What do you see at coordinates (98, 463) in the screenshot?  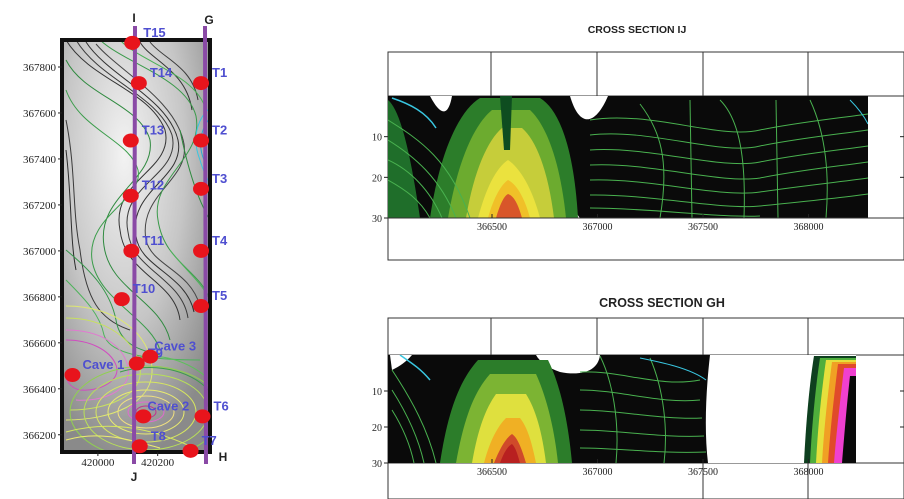 I see `map-x-tick-label: 420000` at bounding box center [98, 463].